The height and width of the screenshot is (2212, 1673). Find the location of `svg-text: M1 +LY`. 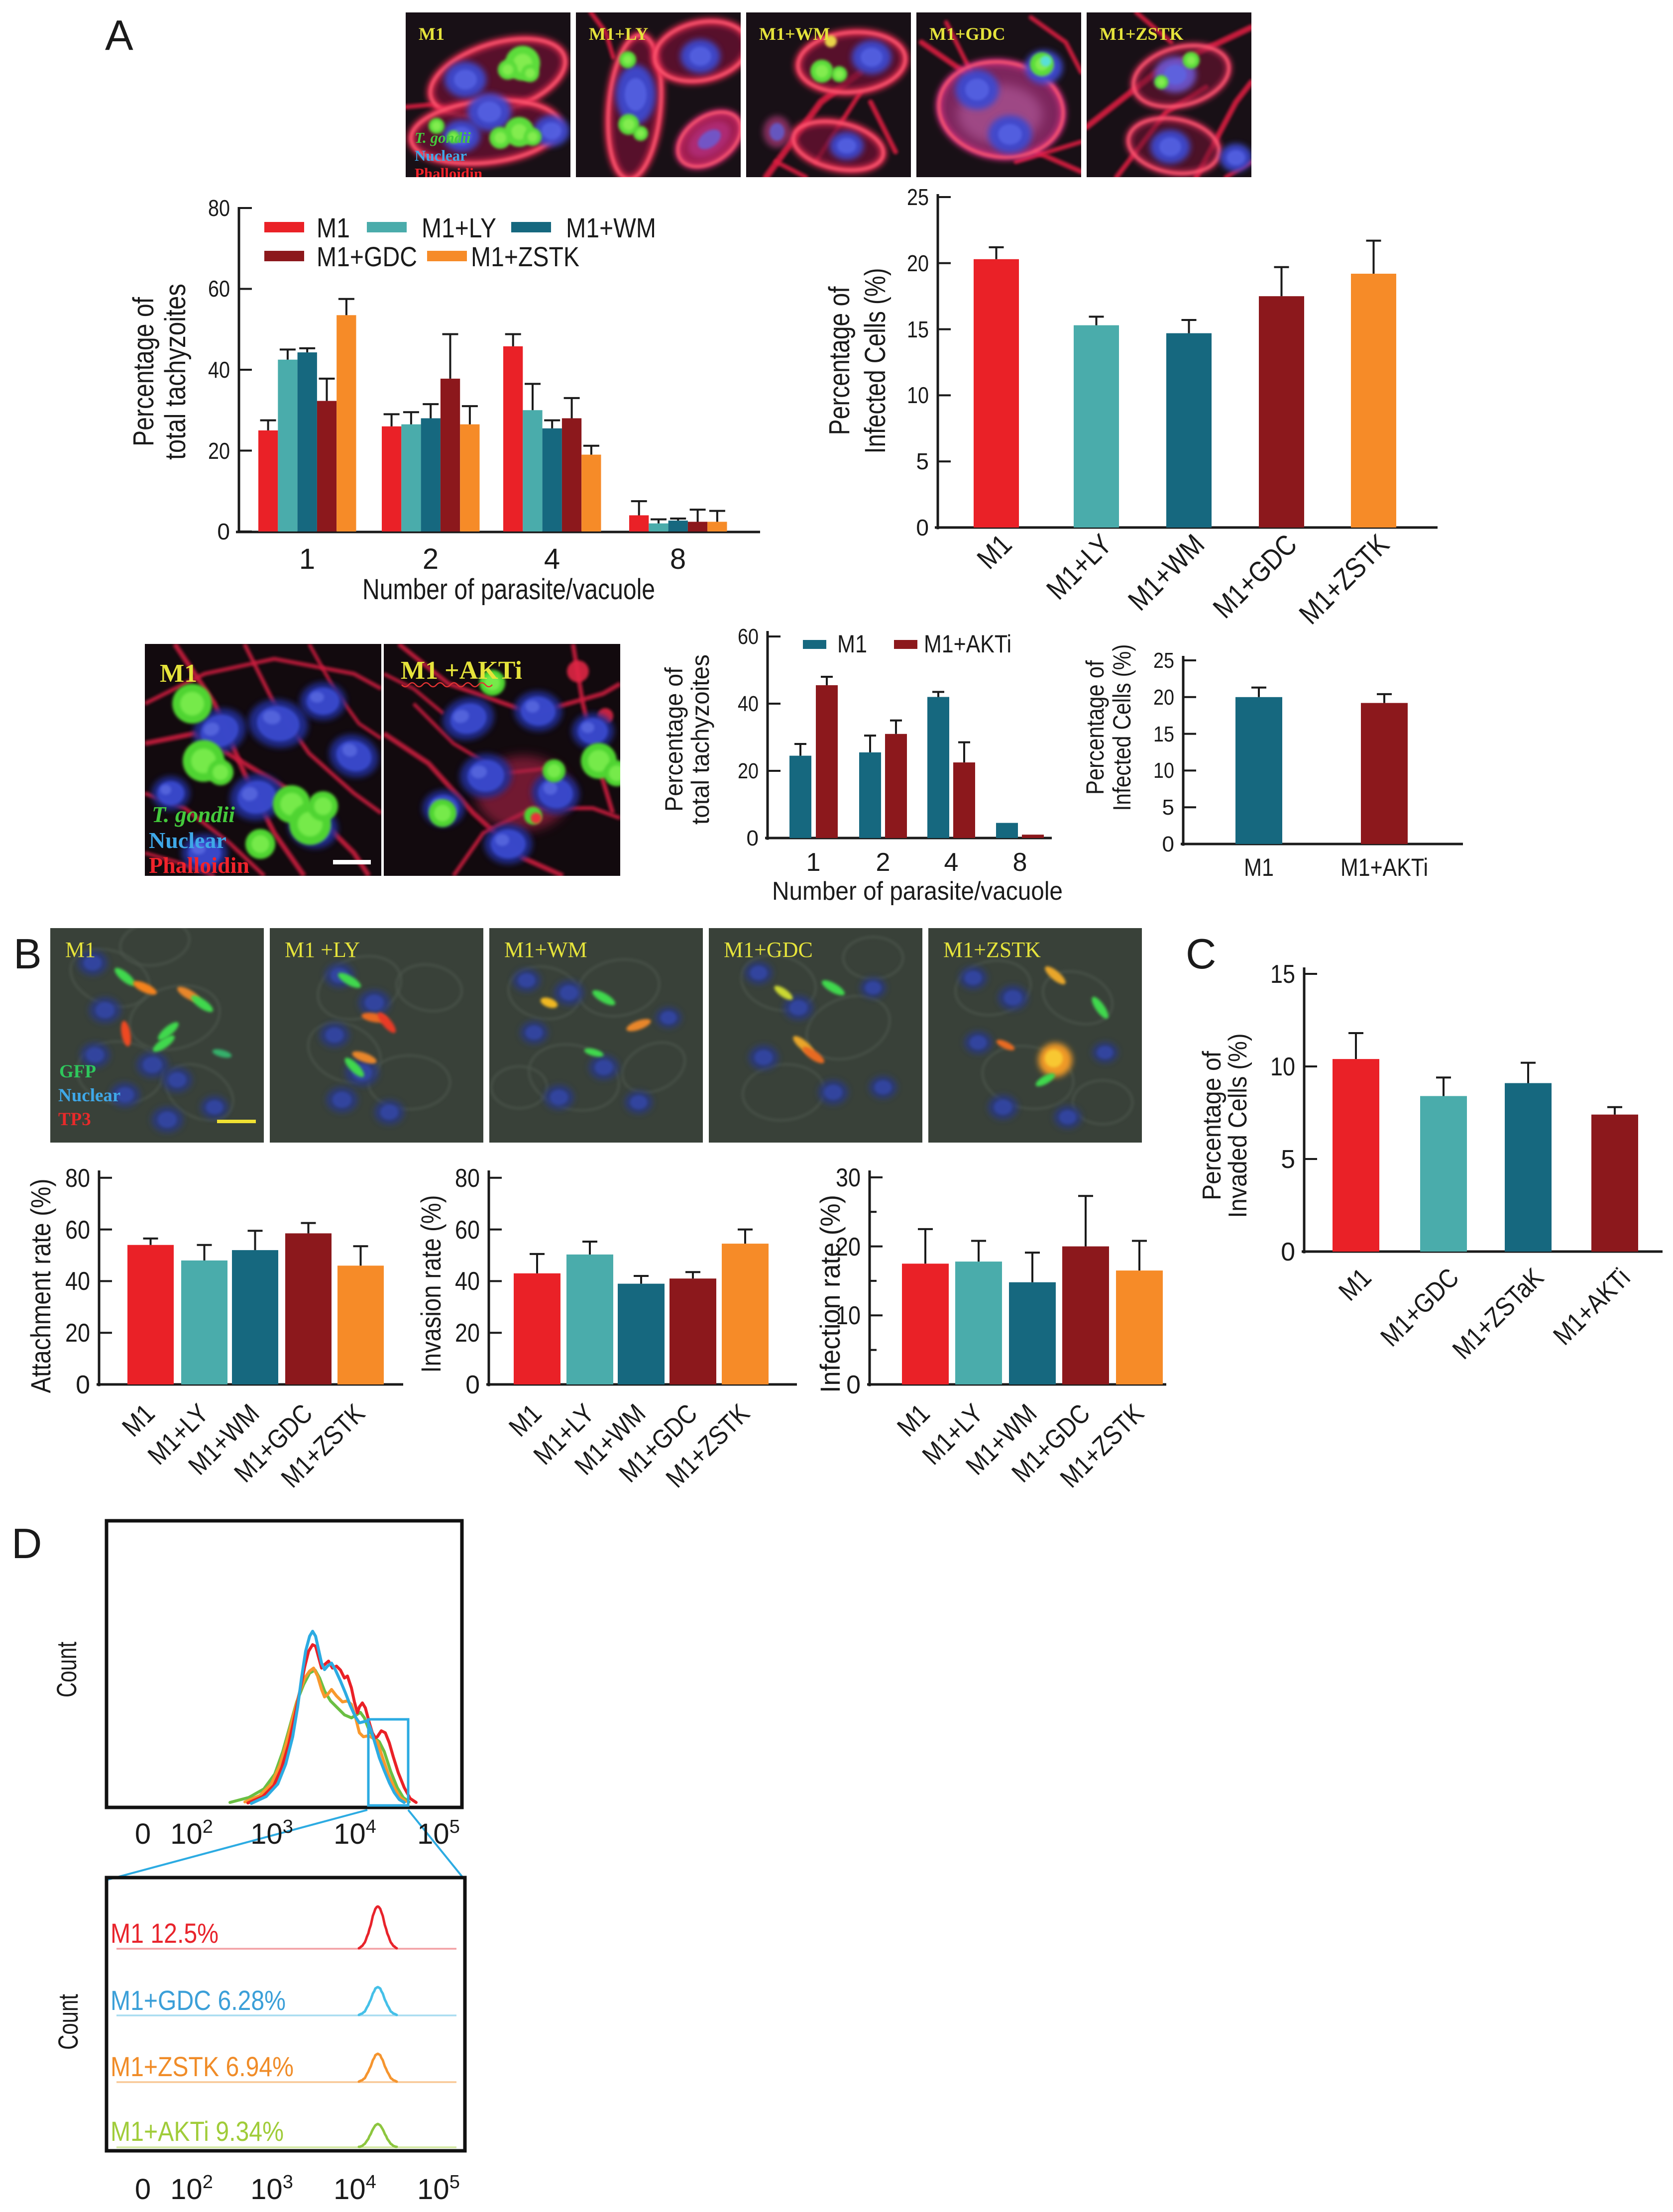

svg-text: M1 +LY is located at coordinates (322, 950).